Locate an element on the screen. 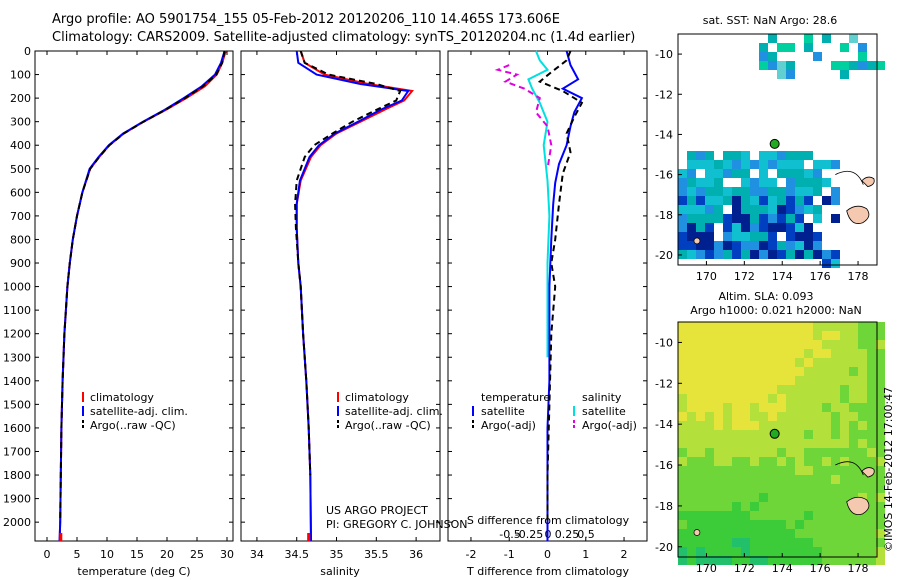 The height and width of the screenshot is (580, 900). sla-map: 170 172 174 176 178 -10 -12 -14 -16 -18 -20 is located at coordinates (770, 448).